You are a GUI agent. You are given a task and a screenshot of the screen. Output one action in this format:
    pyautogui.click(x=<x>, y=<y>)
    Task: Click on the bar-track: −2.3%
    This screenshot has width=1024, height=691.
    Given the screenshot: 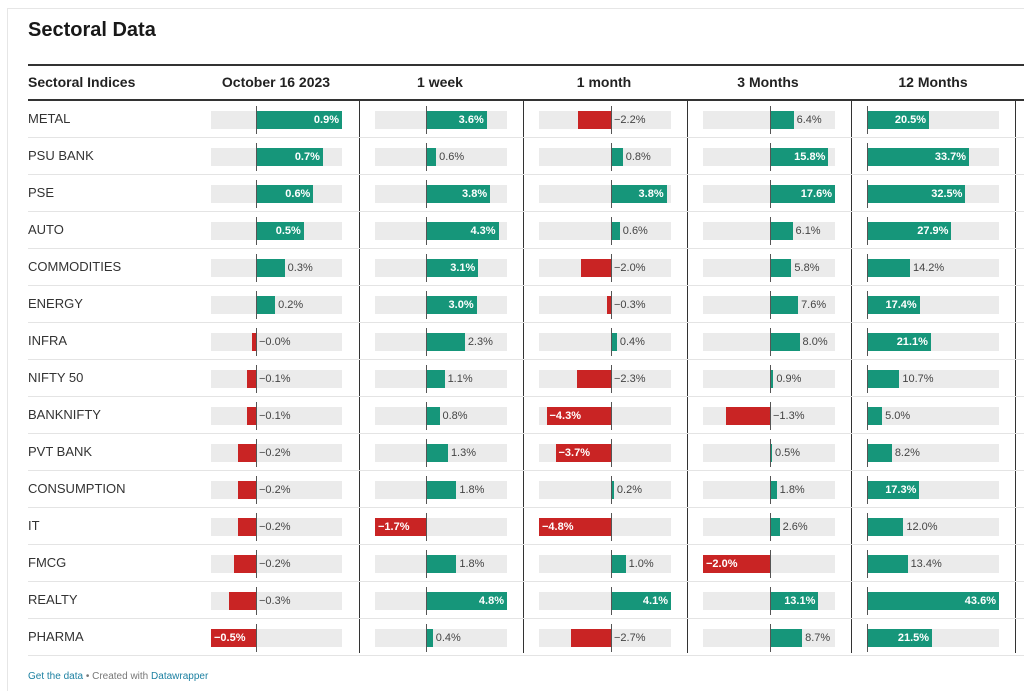 What is the action you would take?
    pyautogui.click(x=605, y=379)
    